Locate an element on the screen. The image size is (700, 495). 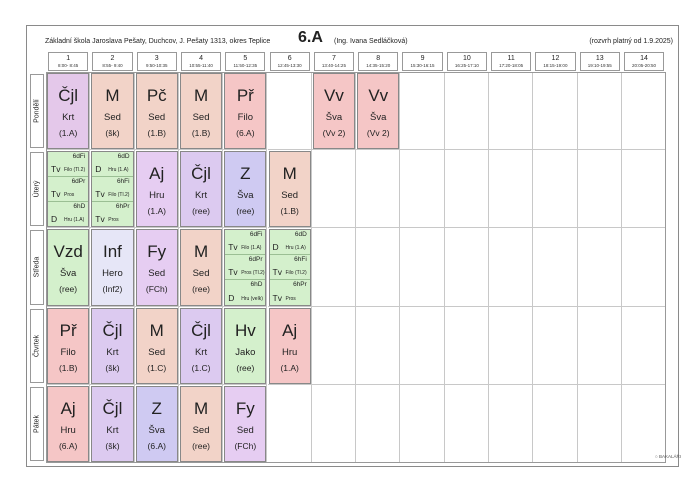
day-label: Úterý is located at coordinates (37, 189).